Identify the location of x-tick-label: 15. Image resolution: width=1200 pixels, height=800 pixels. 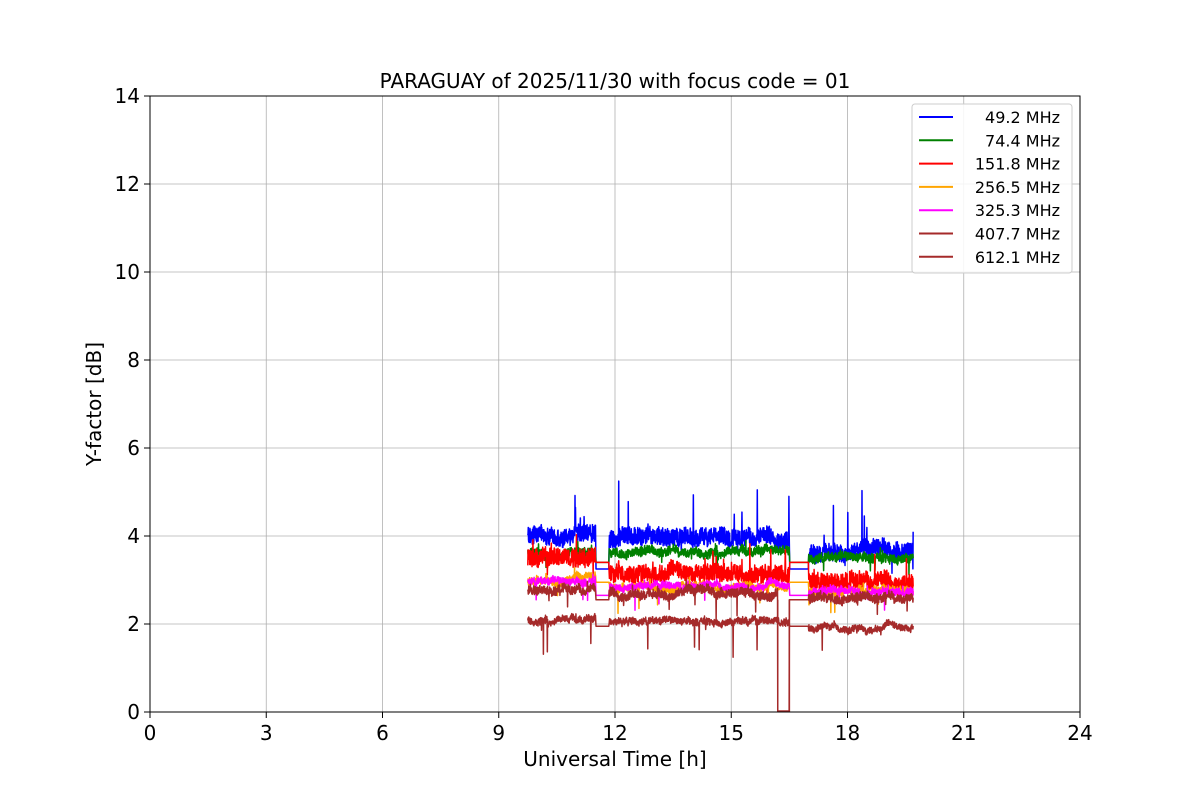
(731, 733).